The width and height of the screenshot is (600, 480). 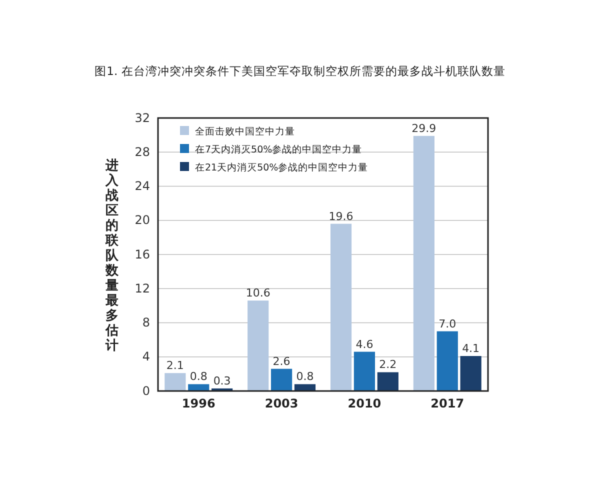 I want to click on chart-title: 图1. 在台湾冲突冲突条件下美国空军夺取制空权所需要的最多战斗机联队数量, so click(x=300, y=71).